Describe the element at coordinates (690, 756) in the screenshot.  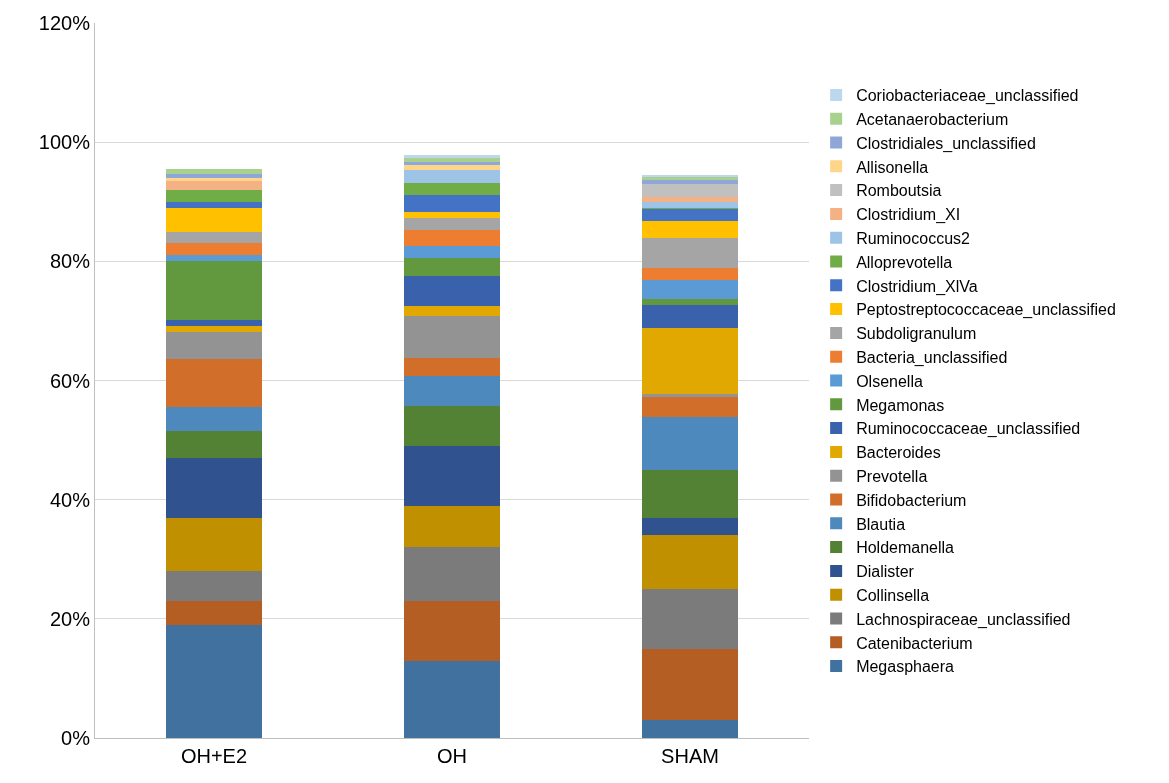
I see `x-tick-label: SHAM` at that location.